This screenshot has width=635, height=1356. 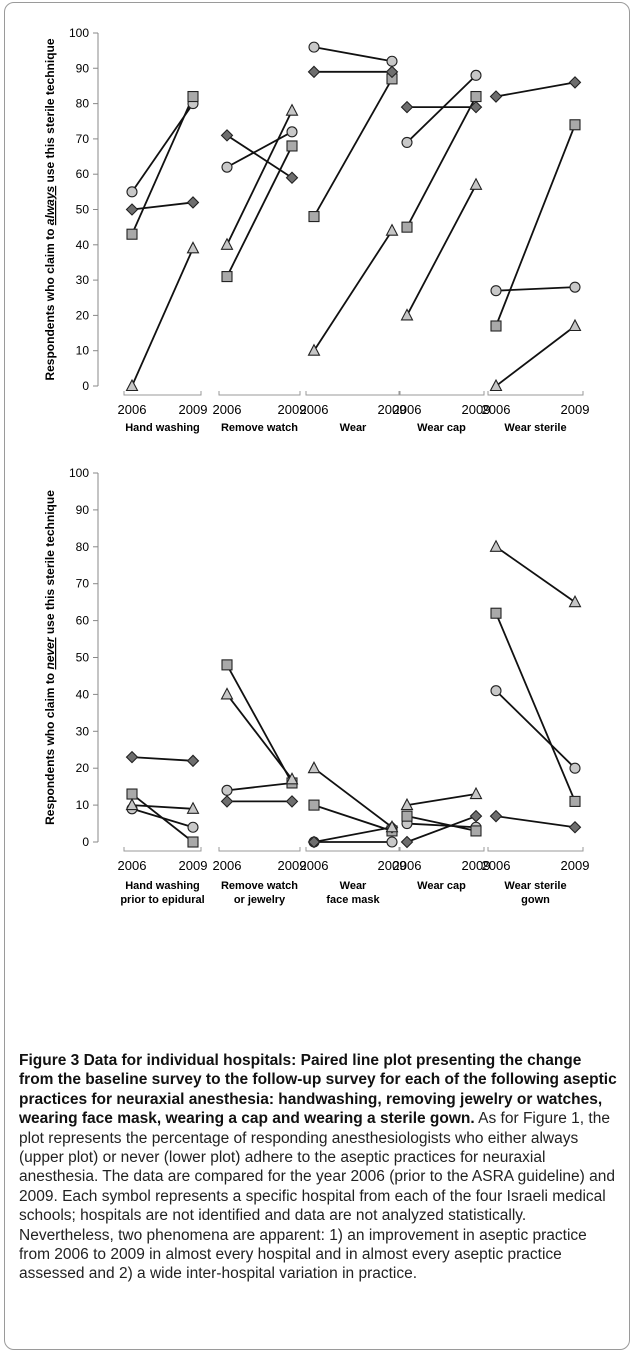 What do you see at coordinates (83, 245) in the screenshot?
I see `y-tick-label: 40` at bounding box center [83, 245].